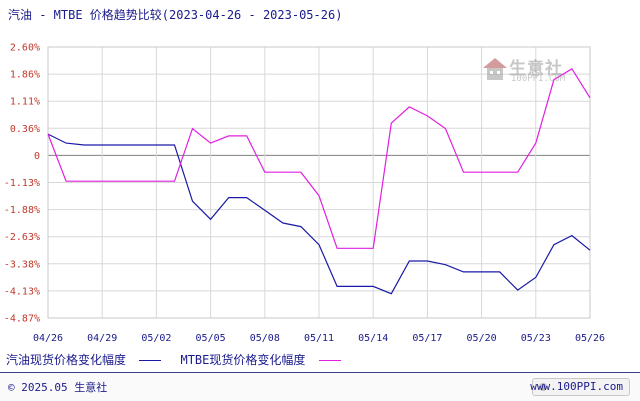 The width and height of the screenshot is (640, 401). Describe the element at coordinates (22, 210) in the screenshot. I see `y-tick-label: -1.88%` at that location.